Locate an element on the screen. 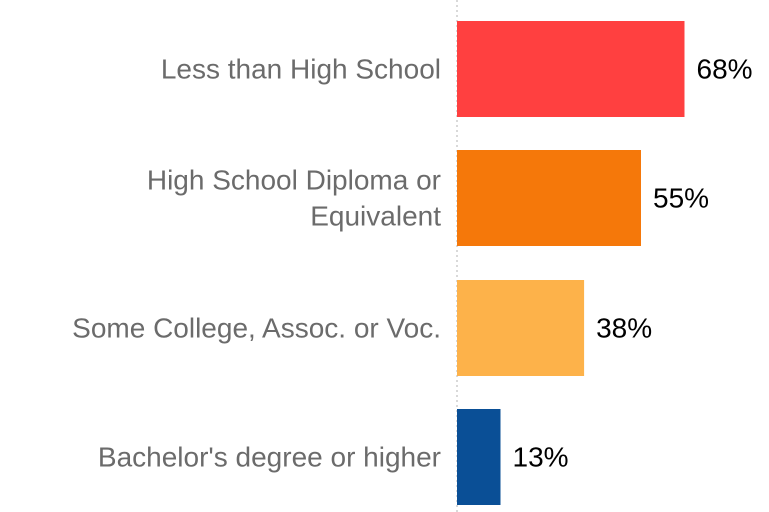 This screenshot has width=769, height=512. category-label-2-line-0: Some College, Assoc. or Voc. is located at coordinates (256, 328).